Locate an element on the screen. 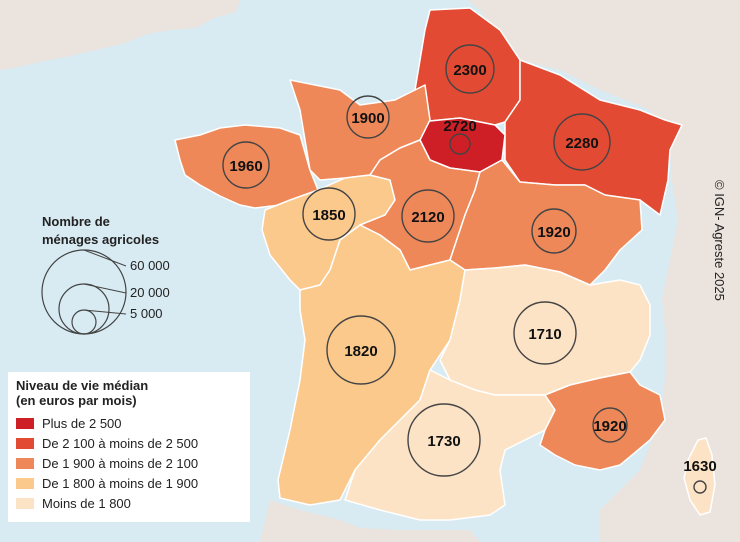 This screenshot has height=542, width=740. value-nouvelle-aquitaine: 1820 is located at coordinates (360, 351).